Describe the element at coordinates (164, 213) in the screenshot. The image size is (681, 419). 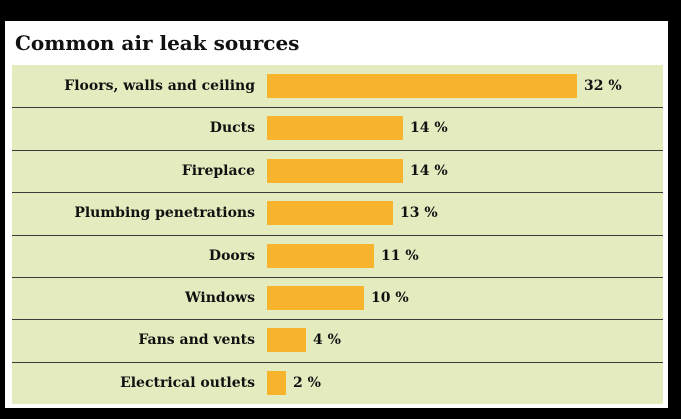
I see `category-label: Plumbing penetrations` at that location.